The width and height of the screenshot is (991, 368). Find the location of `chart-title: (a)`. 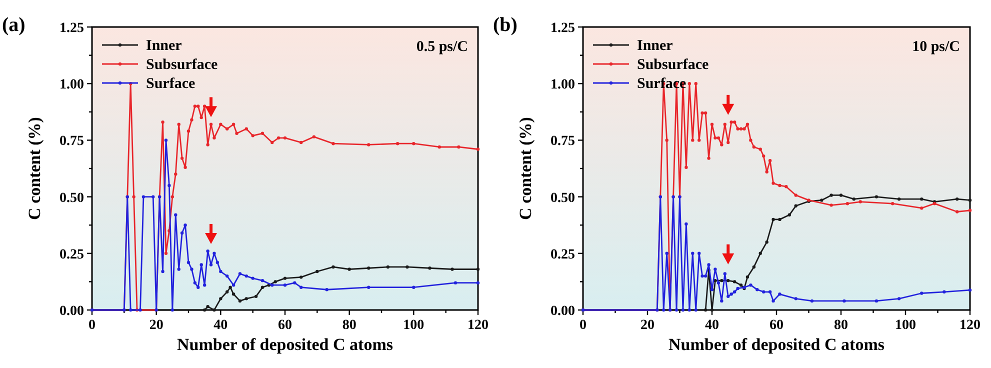

chart-title: (a) is located at coordinates (14, 25).